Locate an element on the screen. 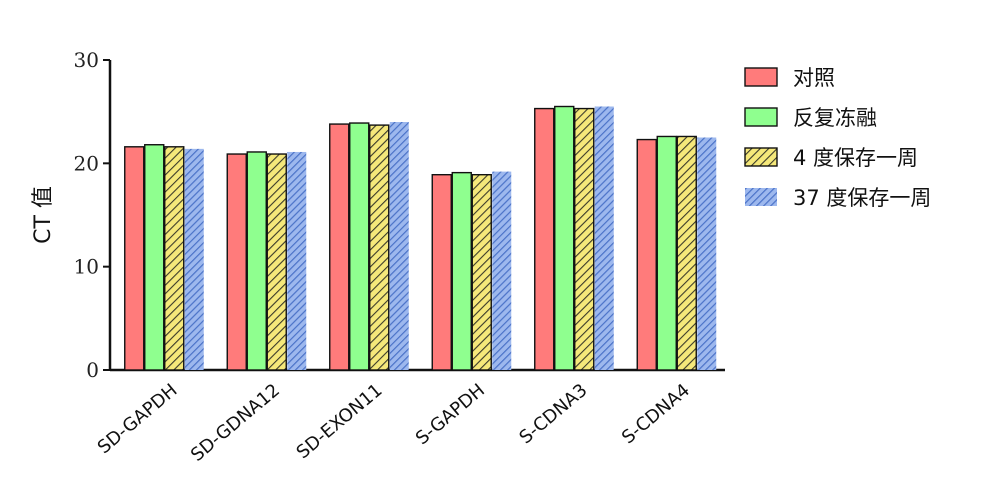 The width and height of the screenshot is (985, 492). bar-4-sd-gapdh is located at coordinates (194, 259).